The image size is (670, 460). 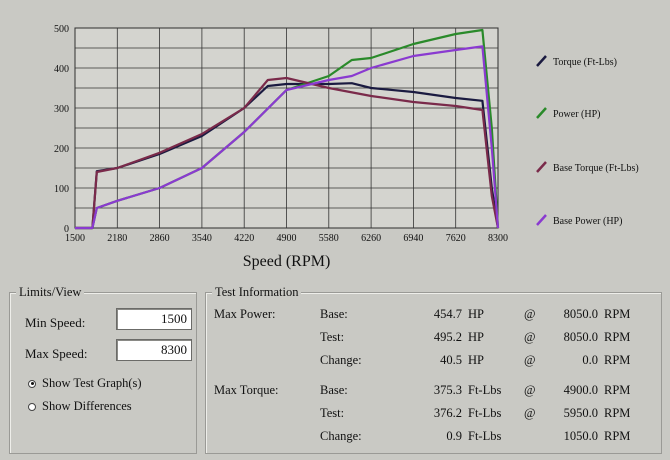 I want to click on x-tick-label: 6940, so click(x=413, y=238).